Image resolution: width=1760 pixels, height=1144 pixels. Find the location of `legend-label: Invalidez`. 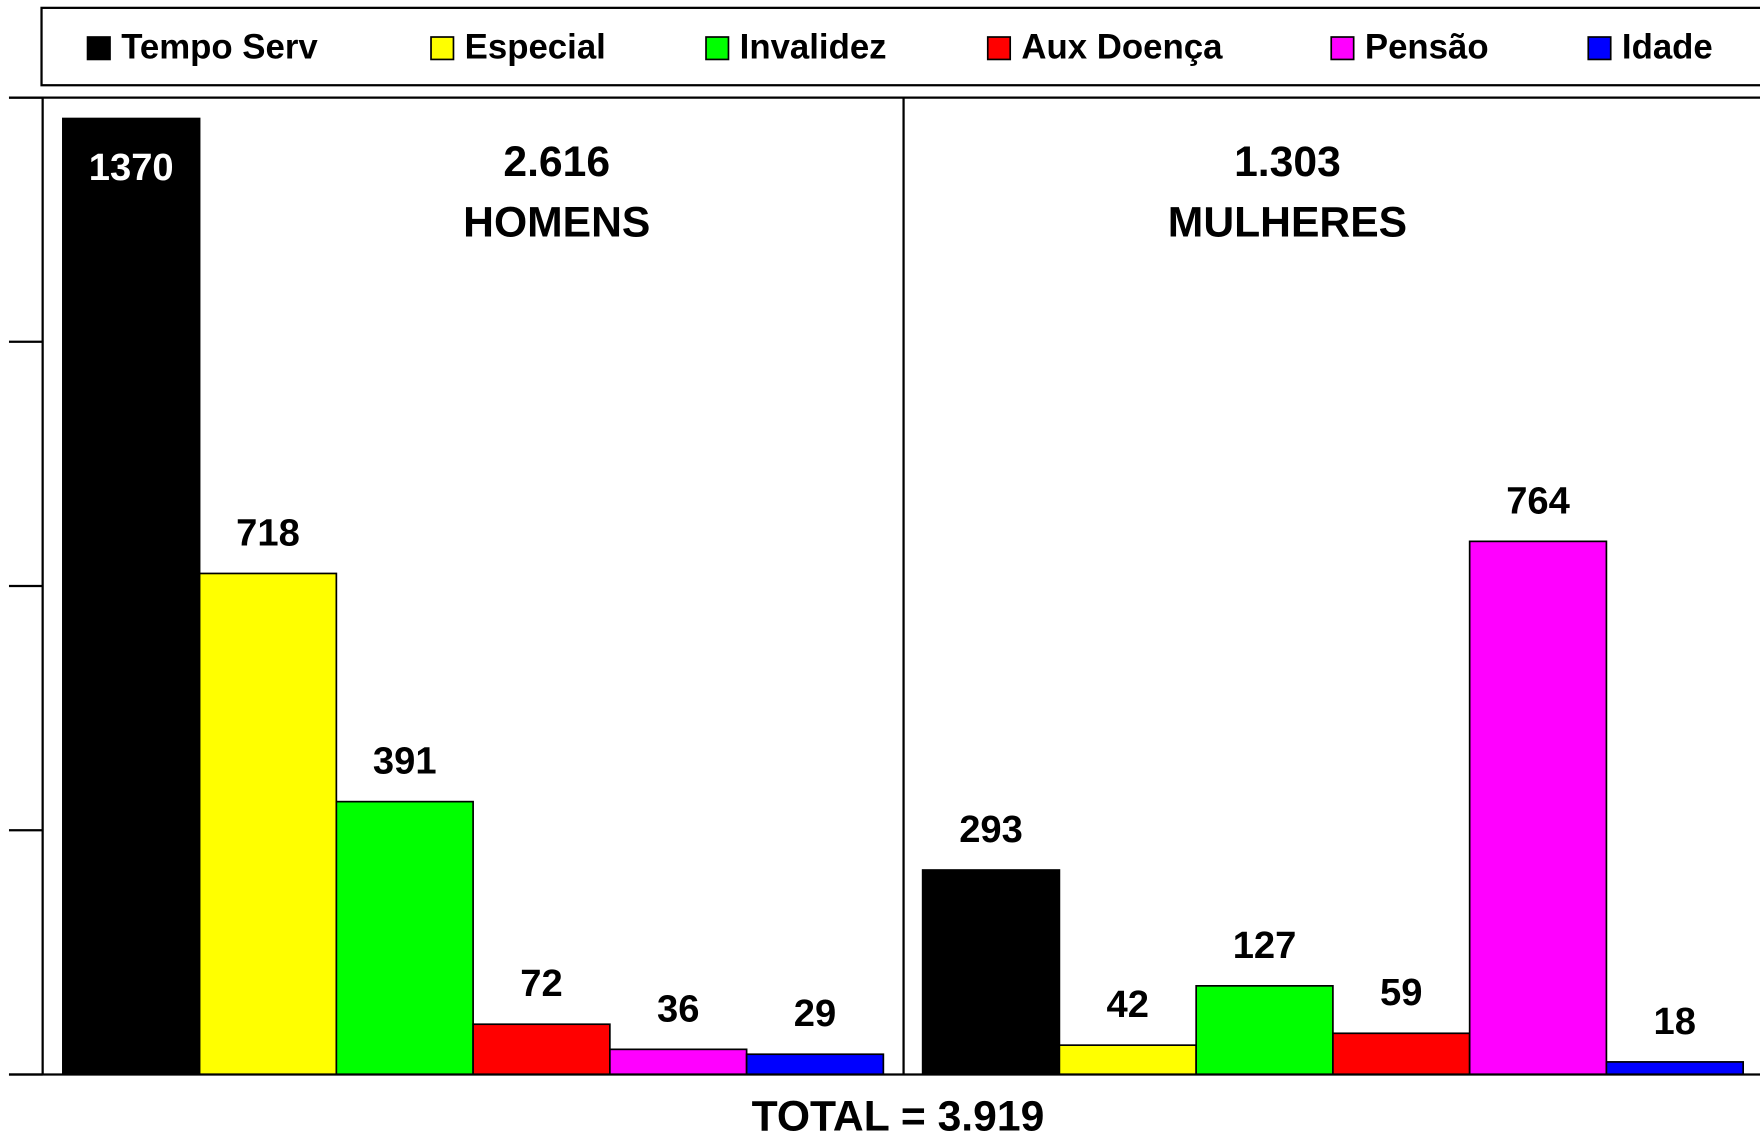

legend-label: Invalidez is located at coordinates (813, 48).